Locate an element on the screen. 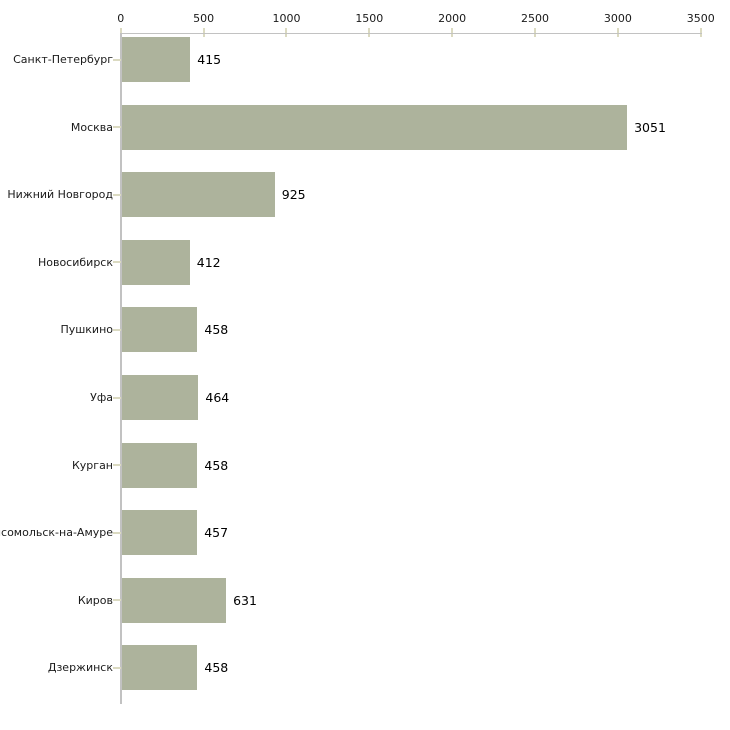  x-tick-label: 1500 is located at coordinates (369, 18).